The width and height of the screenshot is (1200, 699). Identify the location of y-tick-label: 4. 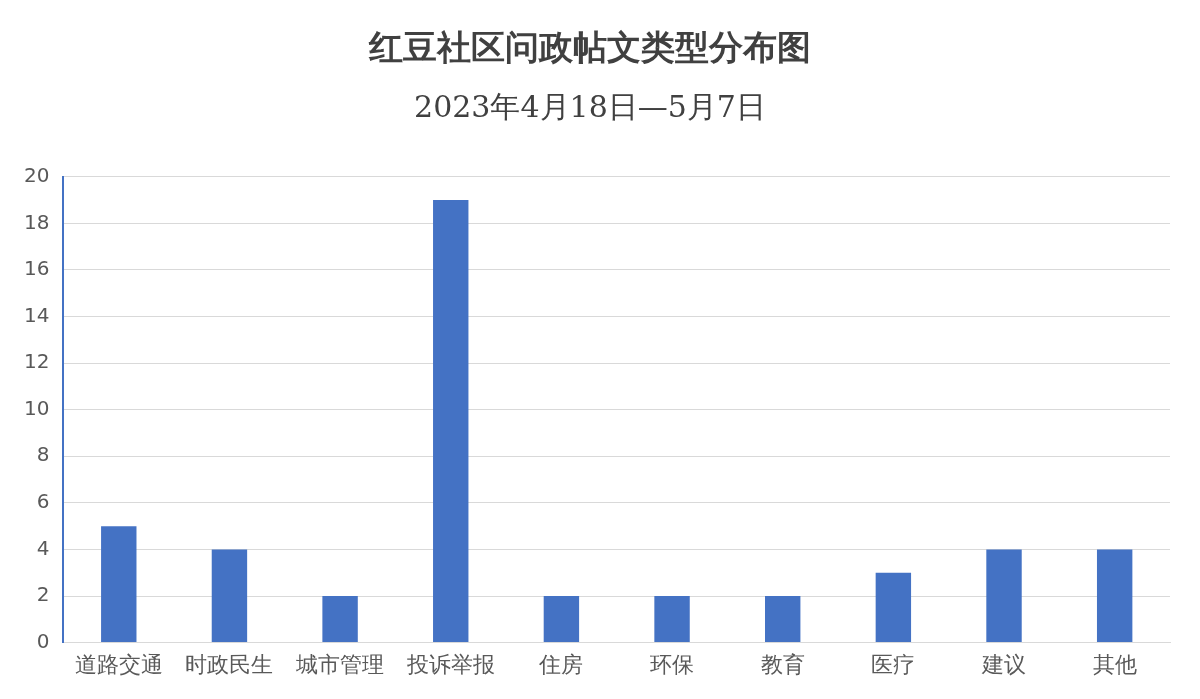
(43, 547).